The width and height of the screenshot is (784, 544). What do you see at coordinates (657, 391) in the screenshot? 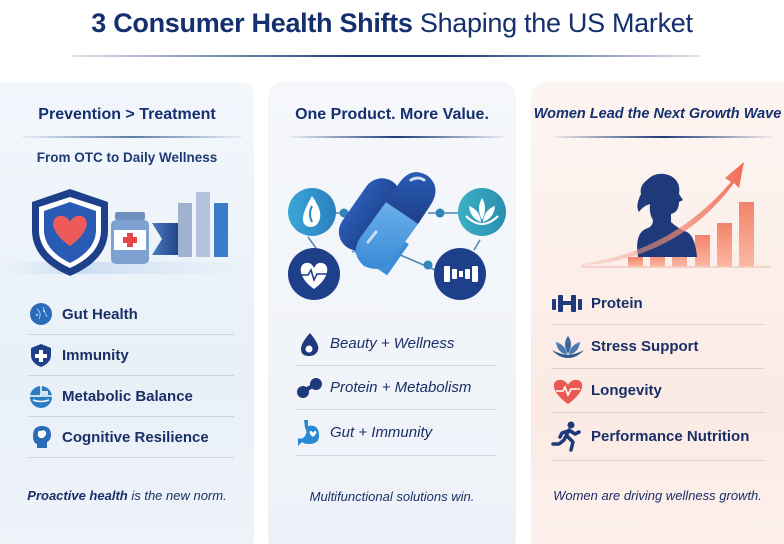
I see `list-item-longevity: Longevity` at bounding box center [657, 391].